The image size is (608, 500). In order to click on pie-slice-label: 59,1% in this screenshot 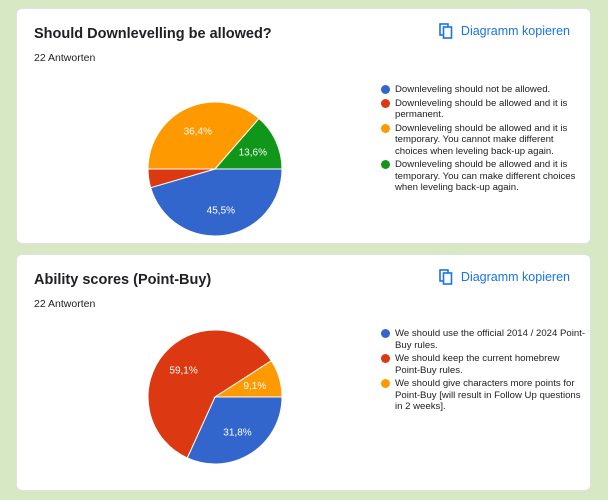, I will do `click(183, 370)`.